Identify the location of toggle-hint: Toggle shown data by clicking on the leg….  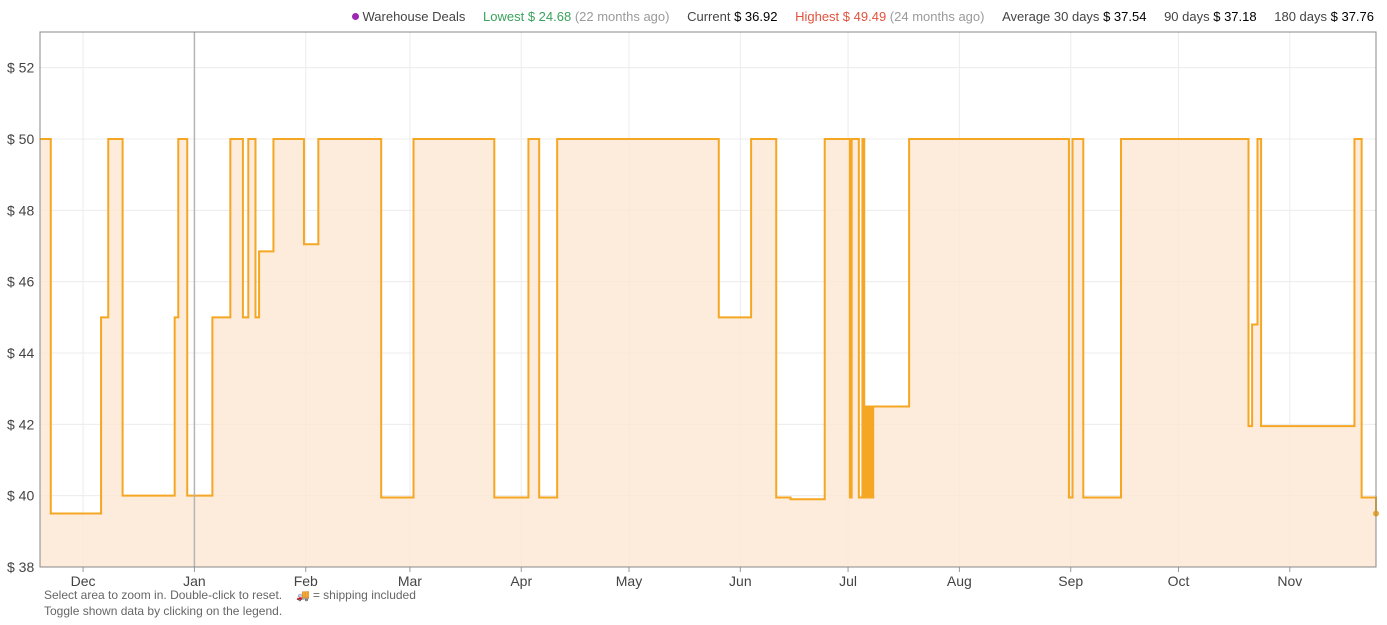
(163, 611).